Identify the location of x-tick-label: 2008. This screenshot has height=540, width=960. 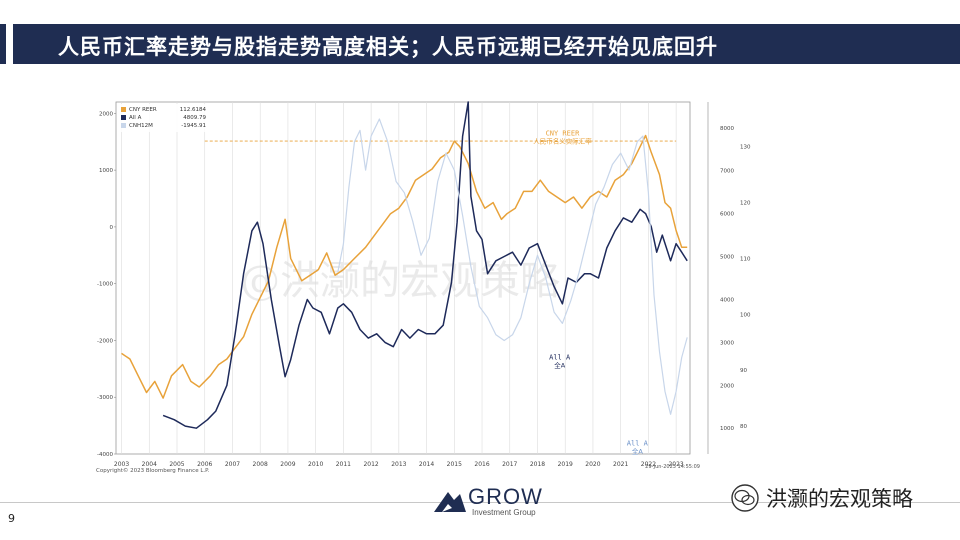
(260, 464).